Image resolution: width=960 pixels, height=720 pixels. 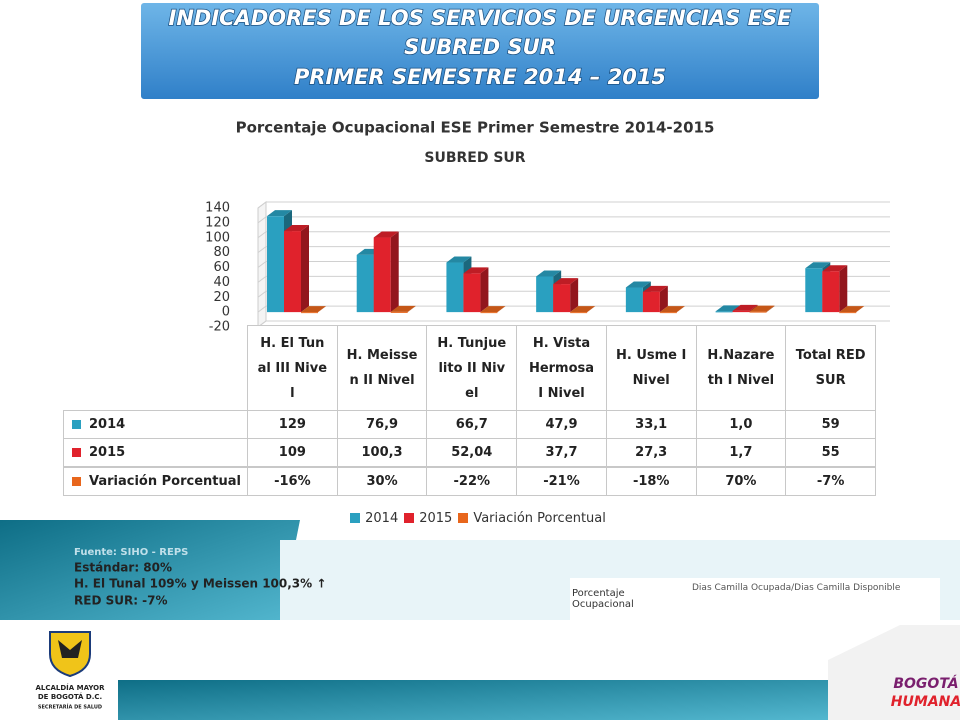 I want to click on table-cell: 59, so click(x=830, y=424).